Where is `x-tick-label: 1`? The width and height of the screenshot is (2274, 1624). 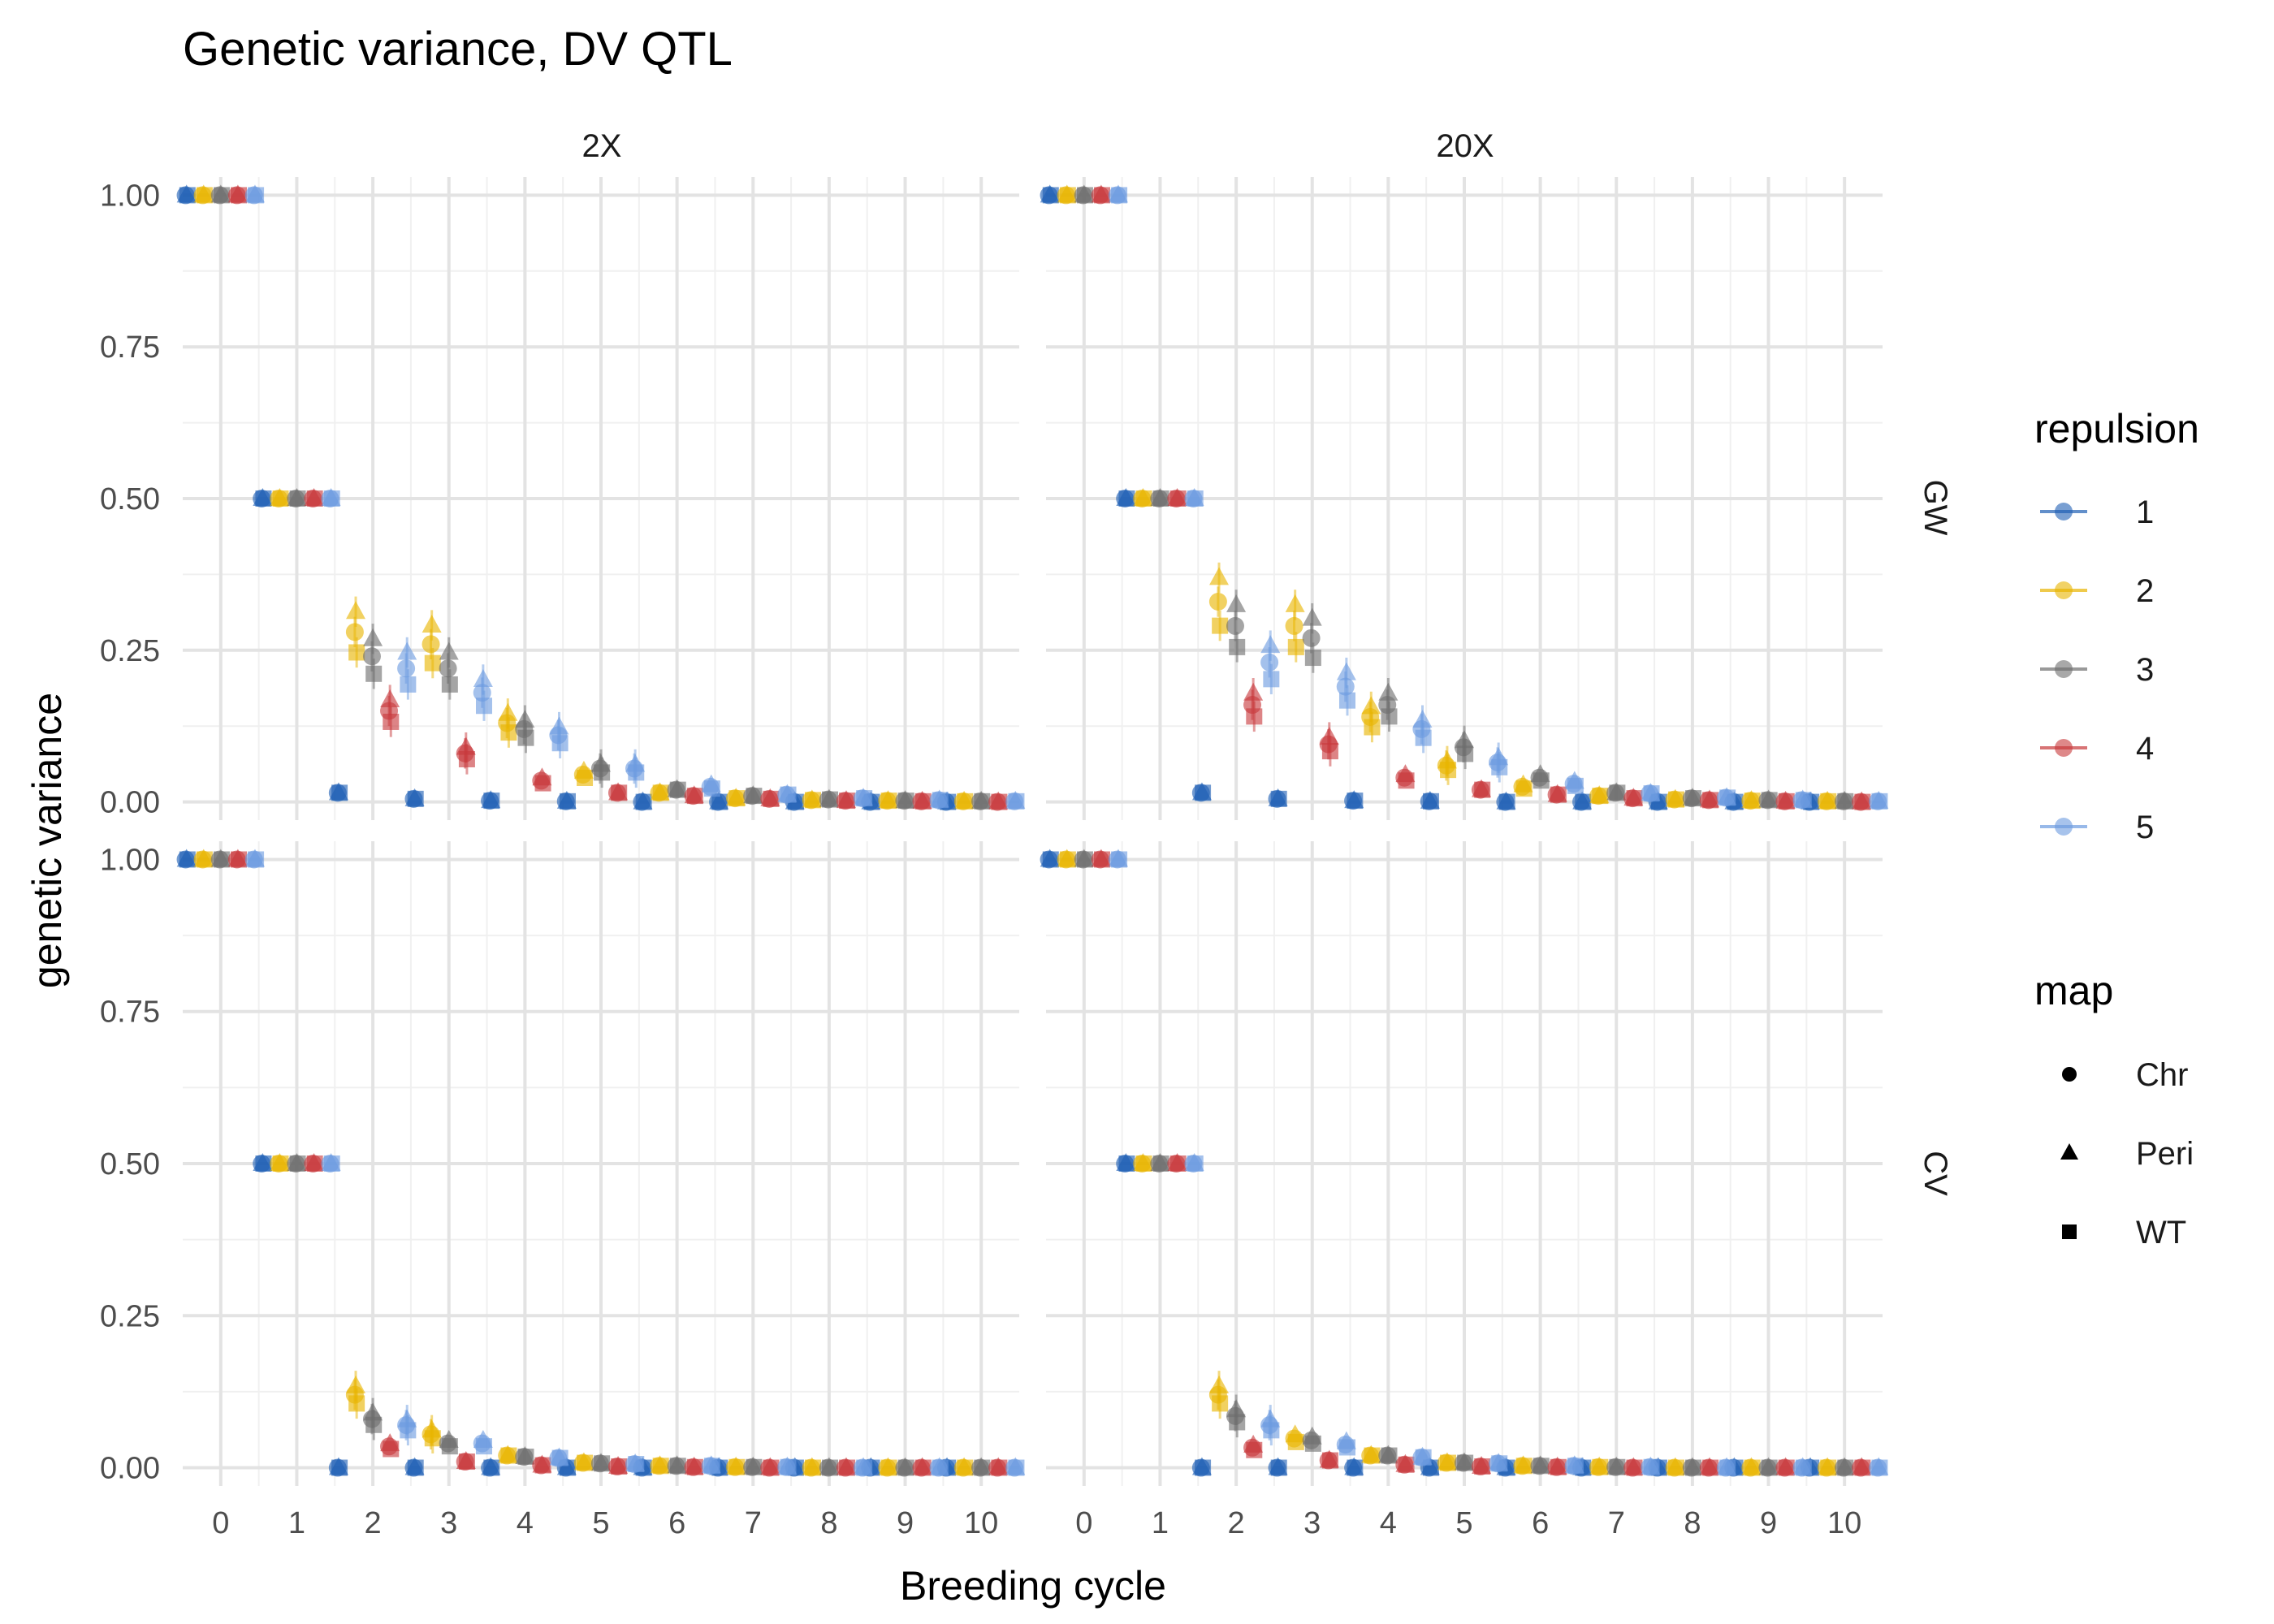
x-tick-label: 1 is located at coordinates (296, 1523).